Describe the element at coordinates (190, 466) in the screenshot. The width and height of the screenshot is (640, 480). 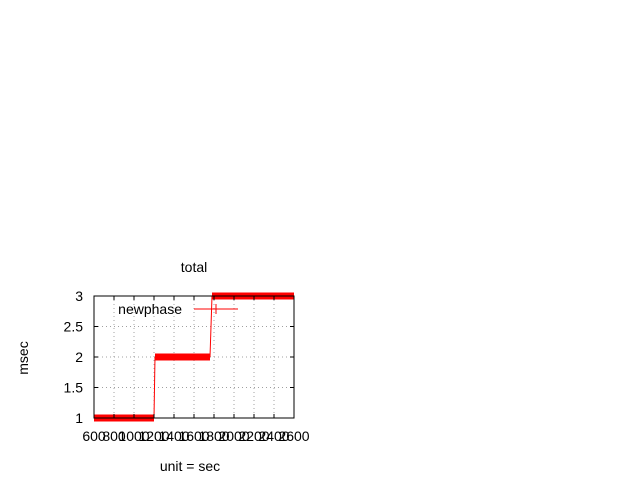
I see `x-axis-label: unit = sec` at that location.